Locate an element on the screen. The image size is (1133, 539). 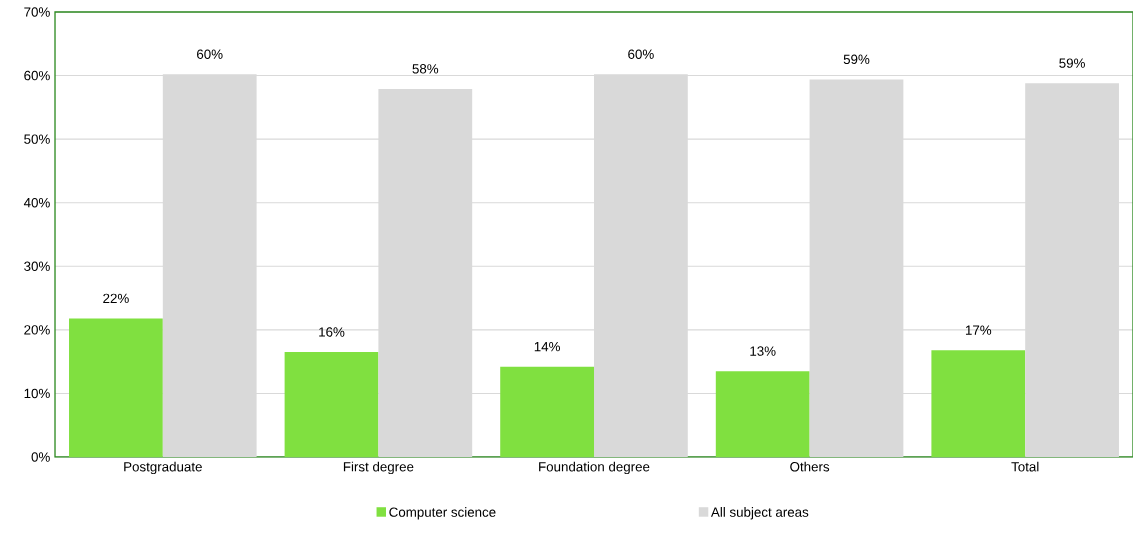
x-tick-label: Others is located at coordinates (810, 466).